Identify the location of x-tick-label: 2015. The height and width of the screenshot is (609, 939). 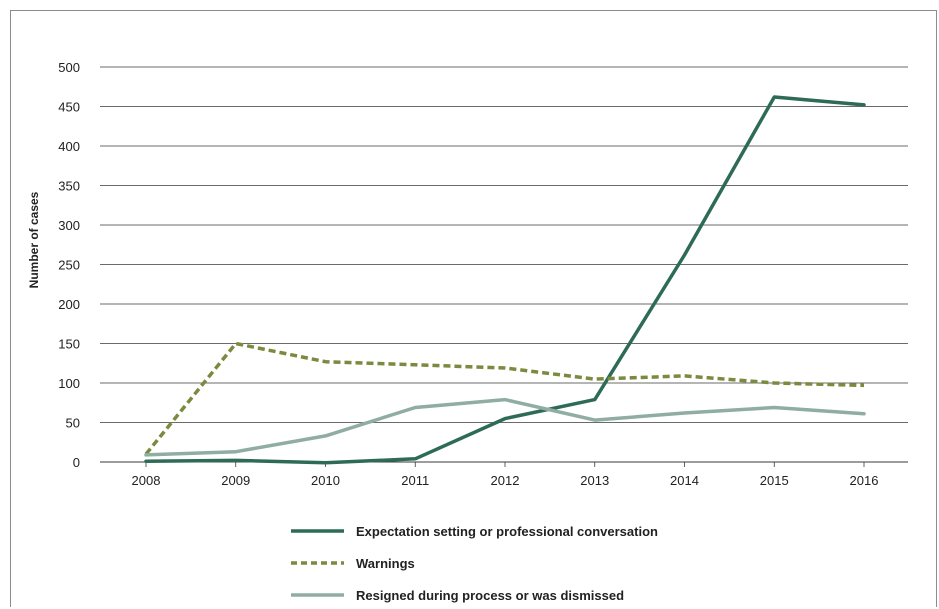
(774, 480).